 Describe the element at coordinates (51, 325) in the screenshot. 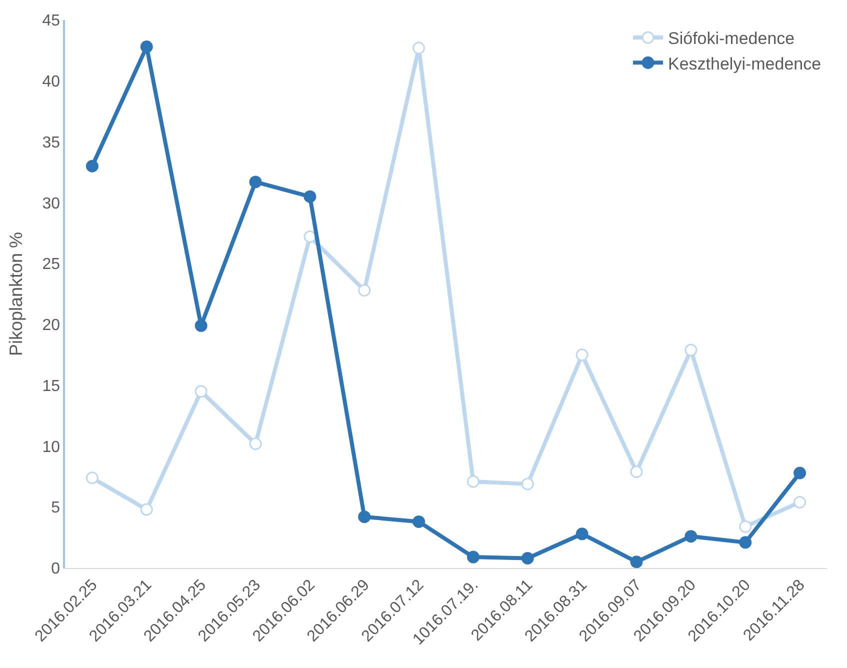

I see `y-tick-label: 20` at that location.